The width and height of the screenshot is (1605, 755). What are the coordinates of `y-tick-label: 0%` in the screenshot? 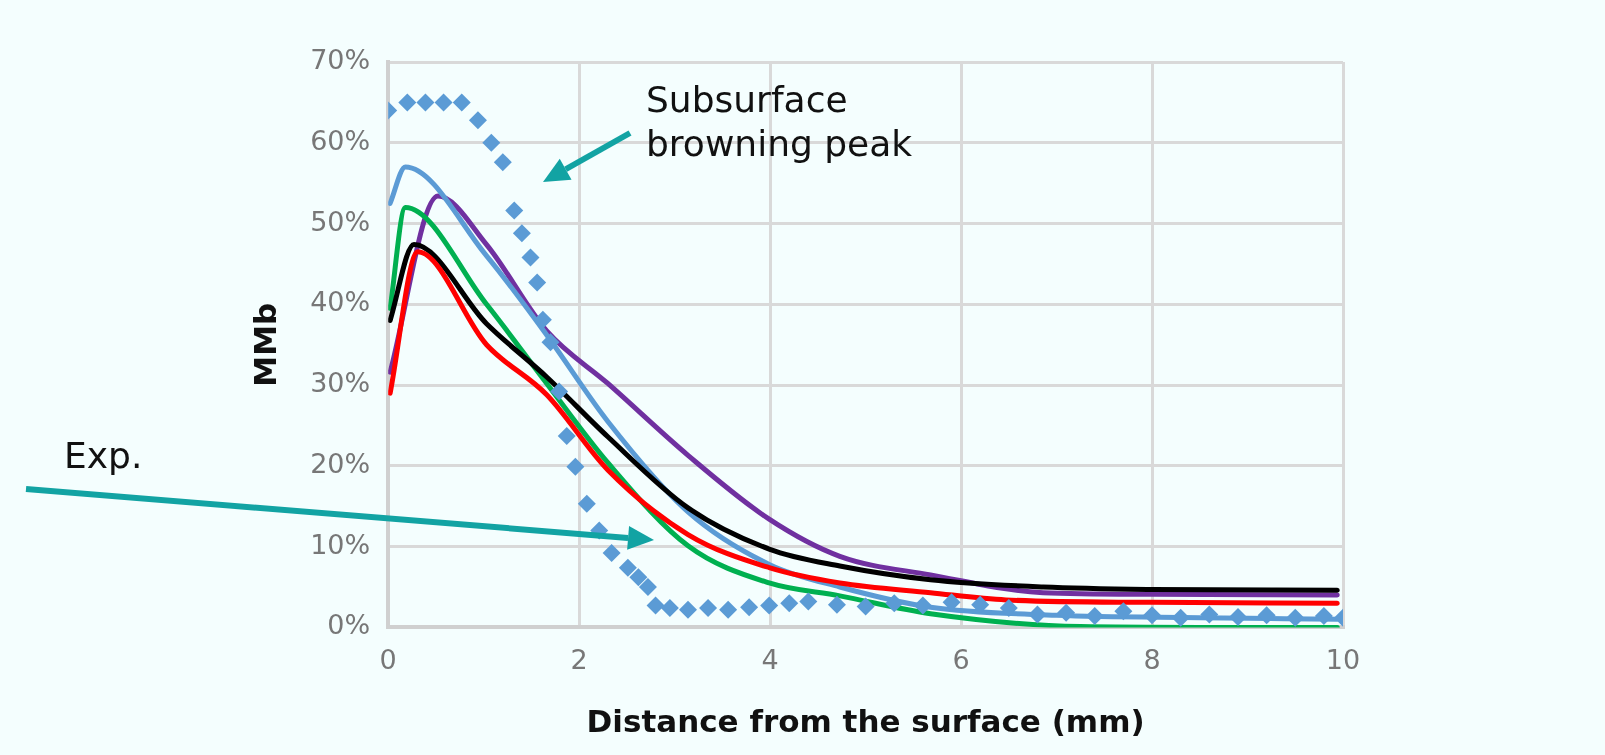 It's located at (349, 625).